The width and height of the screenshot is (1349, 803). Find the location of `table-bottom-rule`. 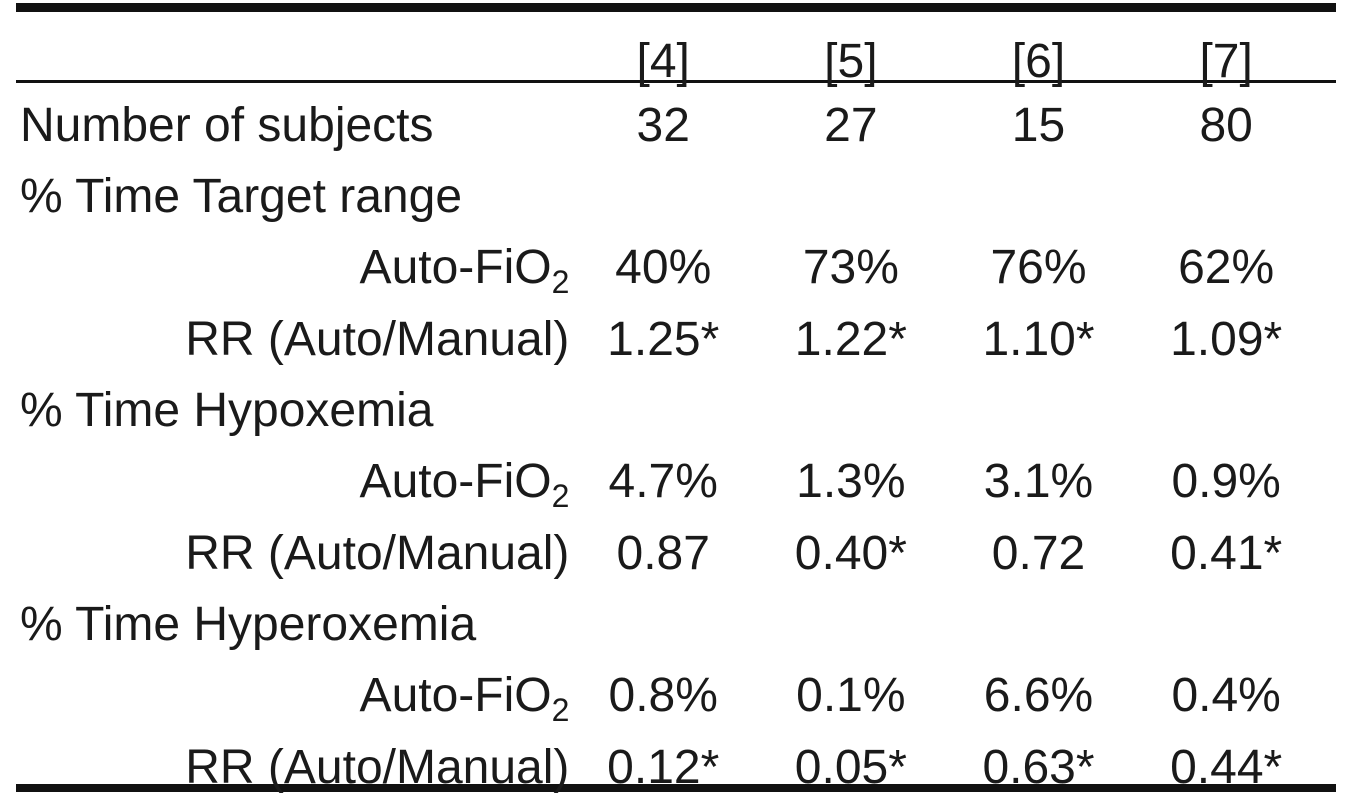

table-bottom-rule is located at coordinates (676, 788).